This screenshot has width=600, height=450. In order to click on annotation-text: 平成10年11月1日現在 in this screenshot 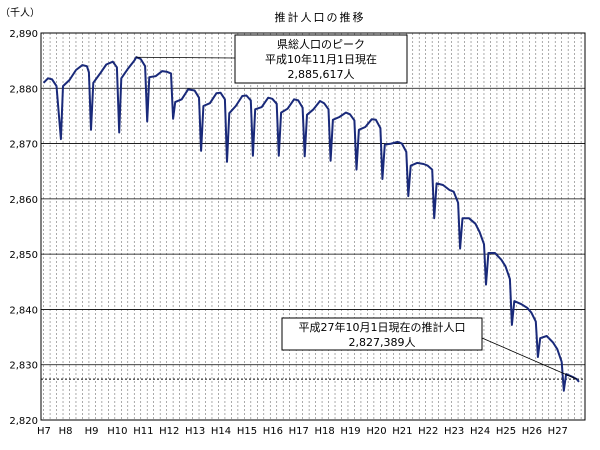, I will do `click(321, 59)`.